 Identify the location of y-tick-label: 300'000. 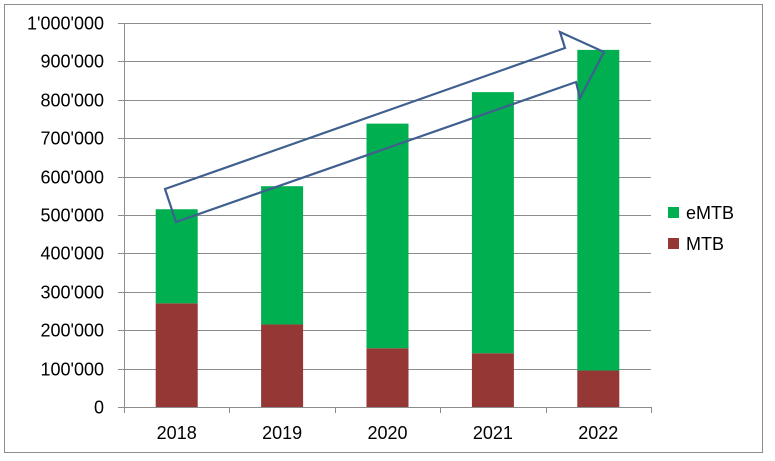
(72, 293).